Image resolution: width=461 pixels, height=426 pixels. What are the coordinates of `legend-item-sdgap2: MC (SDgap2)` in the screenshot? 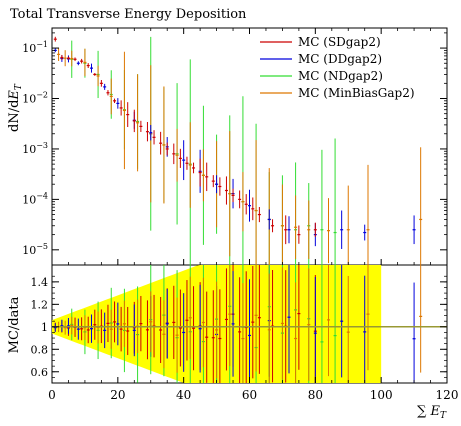 It's located at (320, 42).